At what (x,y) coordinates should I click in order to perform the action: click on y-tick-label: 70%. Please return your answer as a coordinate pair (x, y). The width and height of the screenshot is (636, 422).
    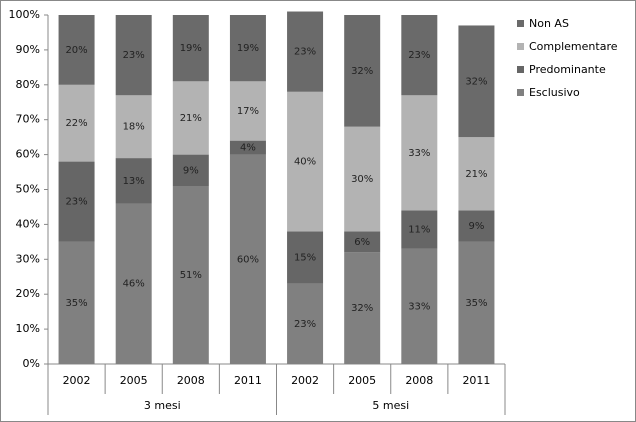
    Looking at the image, I should click on (28, 119).